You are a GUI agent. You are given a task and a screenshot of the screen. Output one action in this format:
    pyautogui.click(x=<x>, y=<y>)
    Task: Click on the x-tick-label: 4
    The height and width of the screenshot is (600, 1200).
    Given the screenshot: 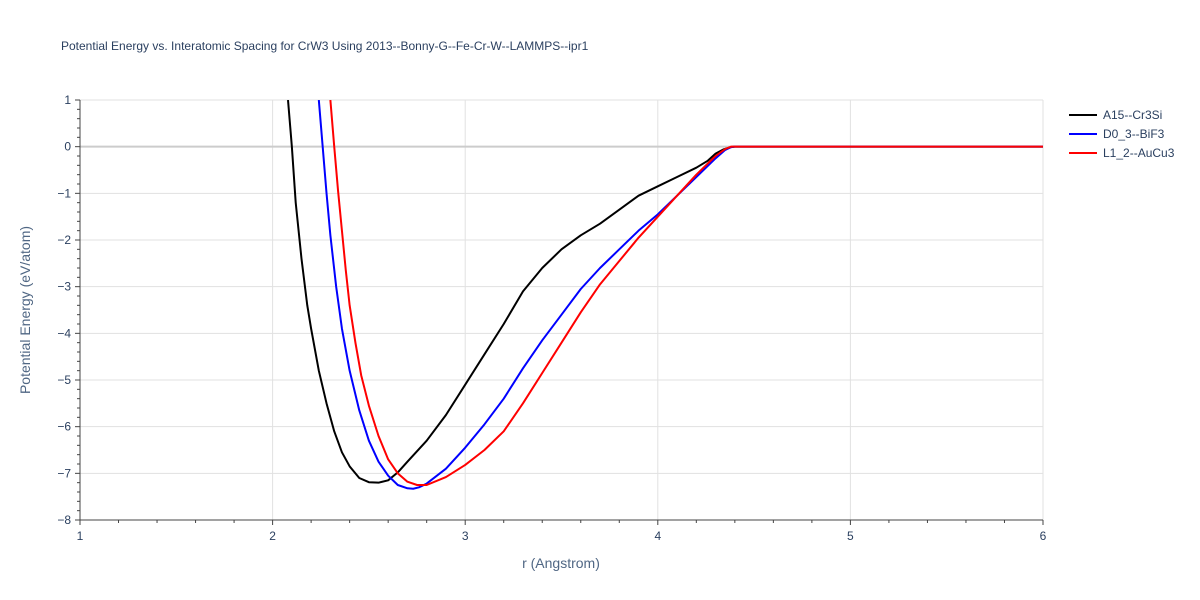 What is the action you would take?
    pyautogui.click(x=657, y=536)
    